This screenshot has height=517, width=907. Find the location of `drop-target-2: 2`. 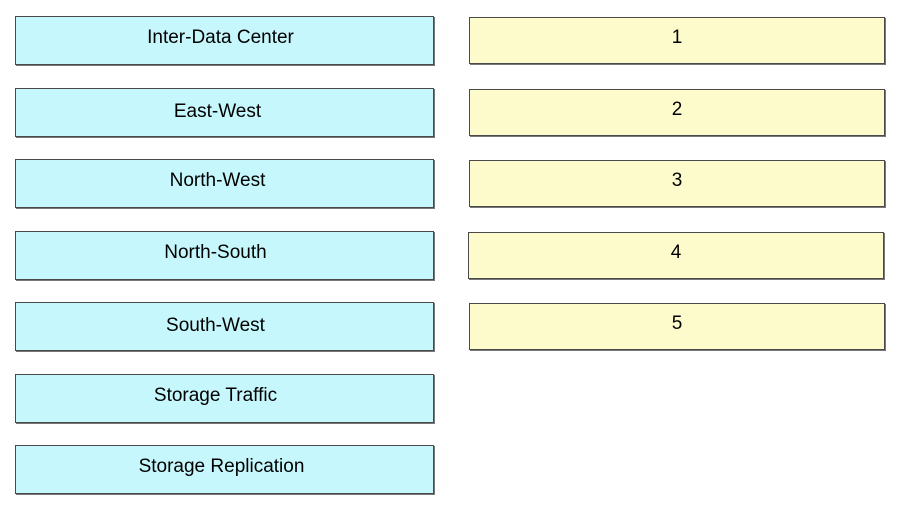

drop-target-2: 2 is located at coordinates (677, 112).